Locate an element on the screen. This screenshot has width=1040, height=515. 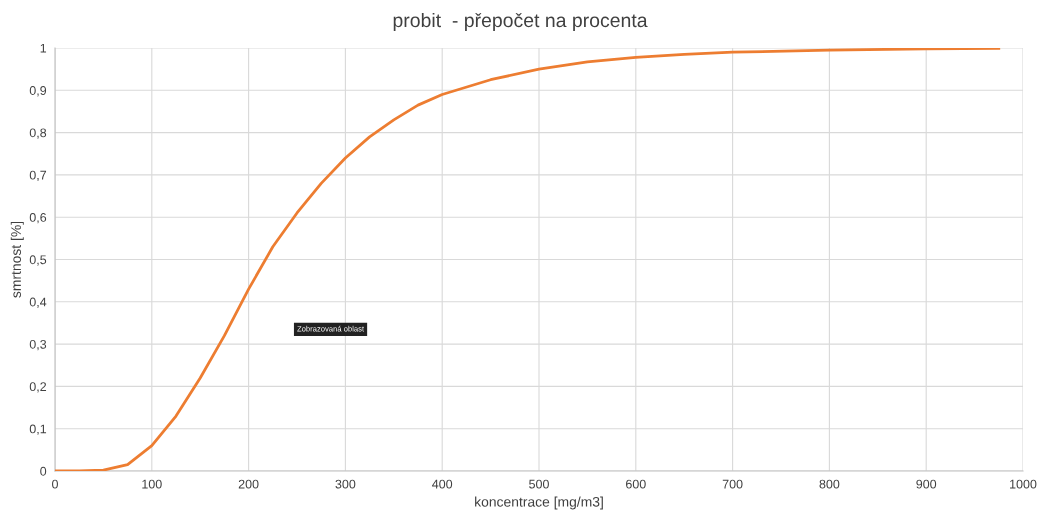
y-tick-label: 0,3 is located at coordinates (38, 345).